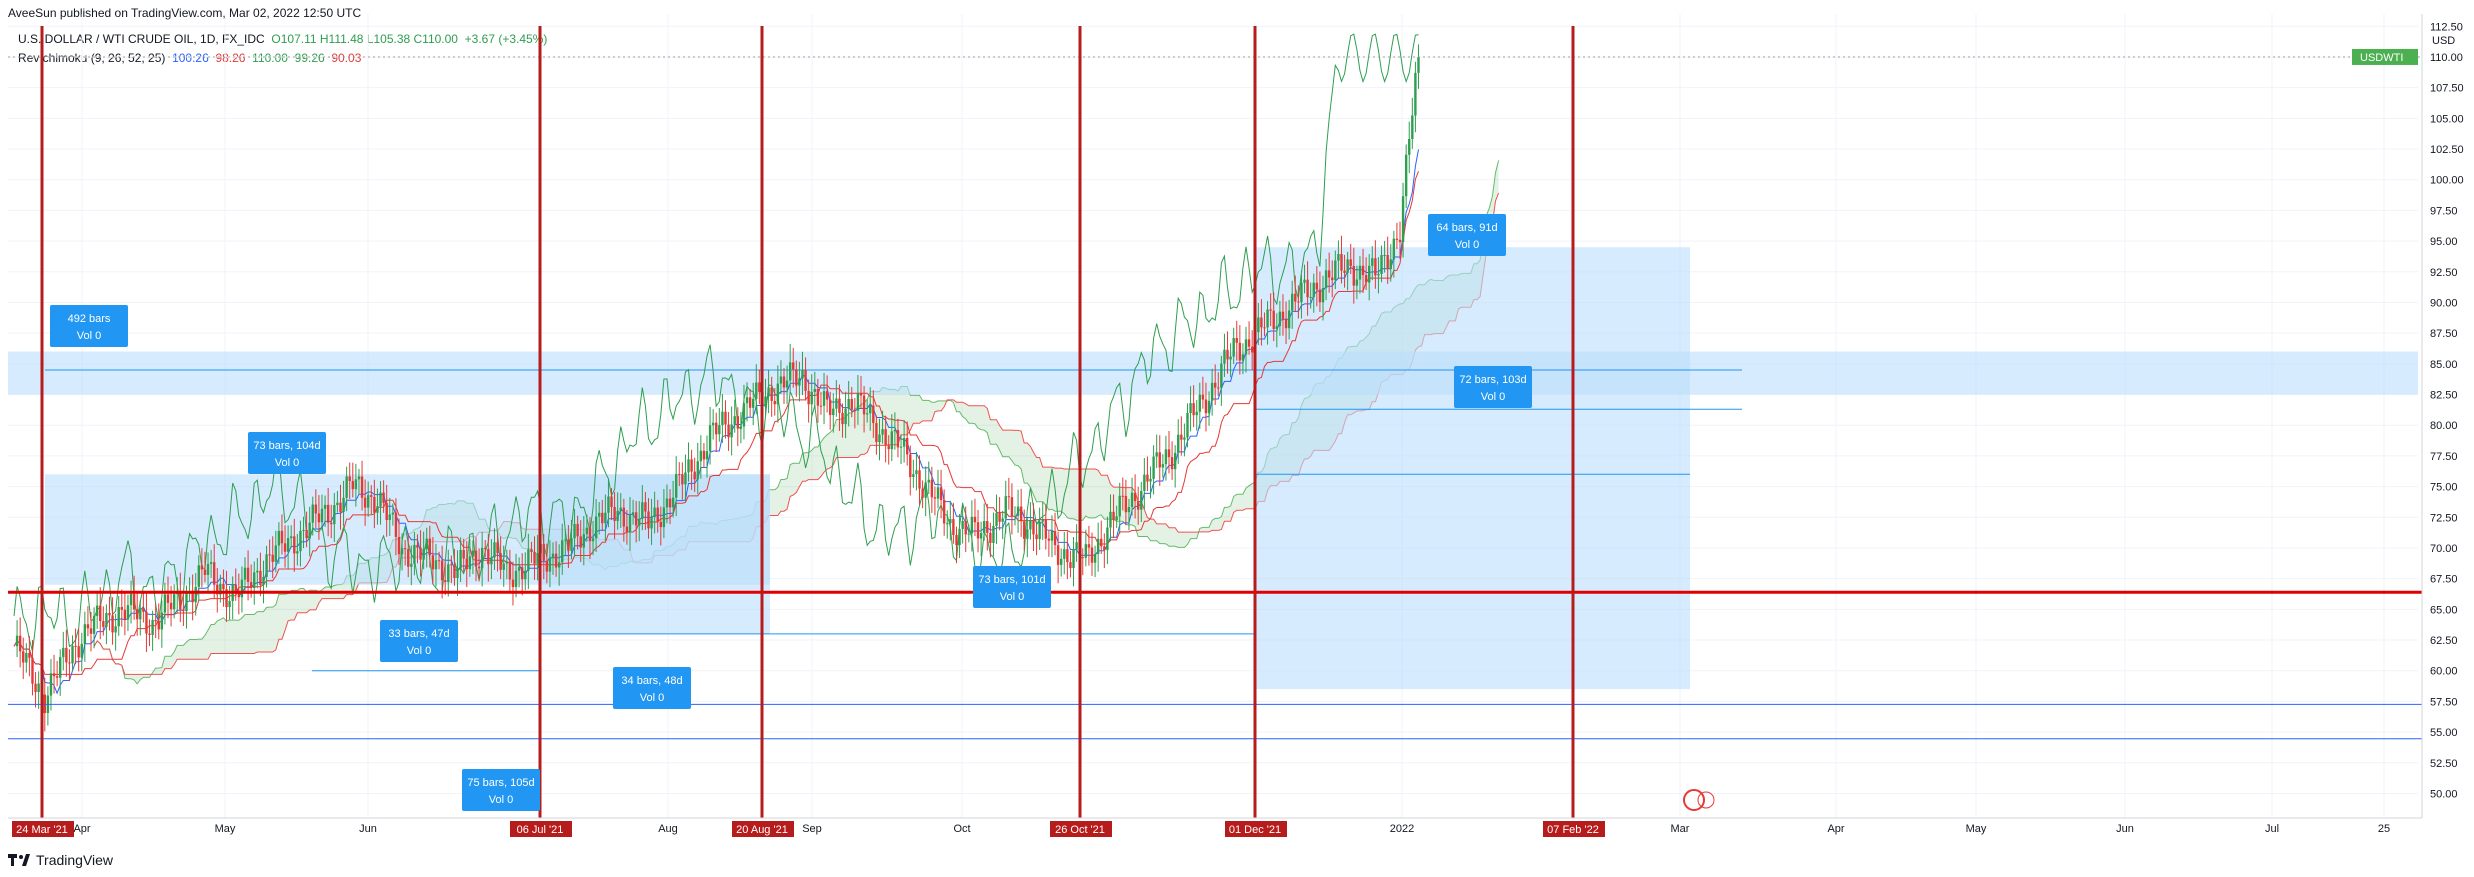  I want to click on symbol-title: U.S. DOLLAR / WTI CRUDE OIL, 1D, FX_IDC, so click(141, 39).